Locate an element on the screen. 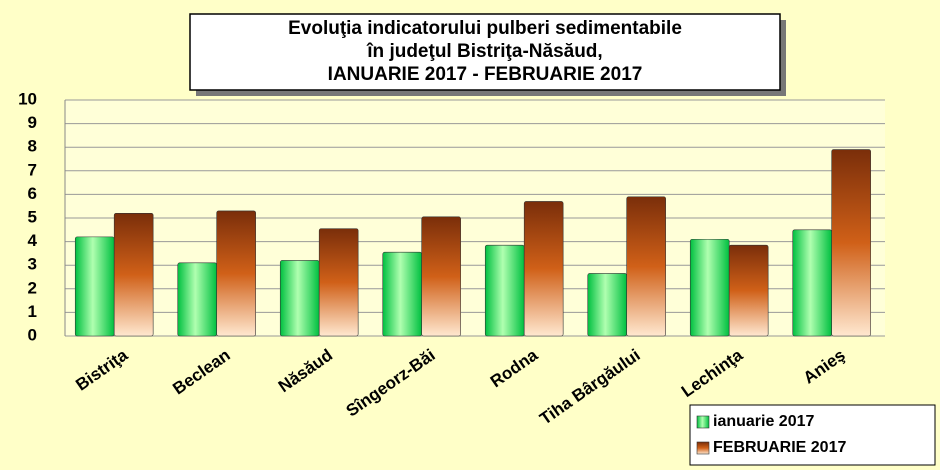 The image size is (940, 475). legend-label: FEBRUARIE 2017 is located at coordinates (779, 447).